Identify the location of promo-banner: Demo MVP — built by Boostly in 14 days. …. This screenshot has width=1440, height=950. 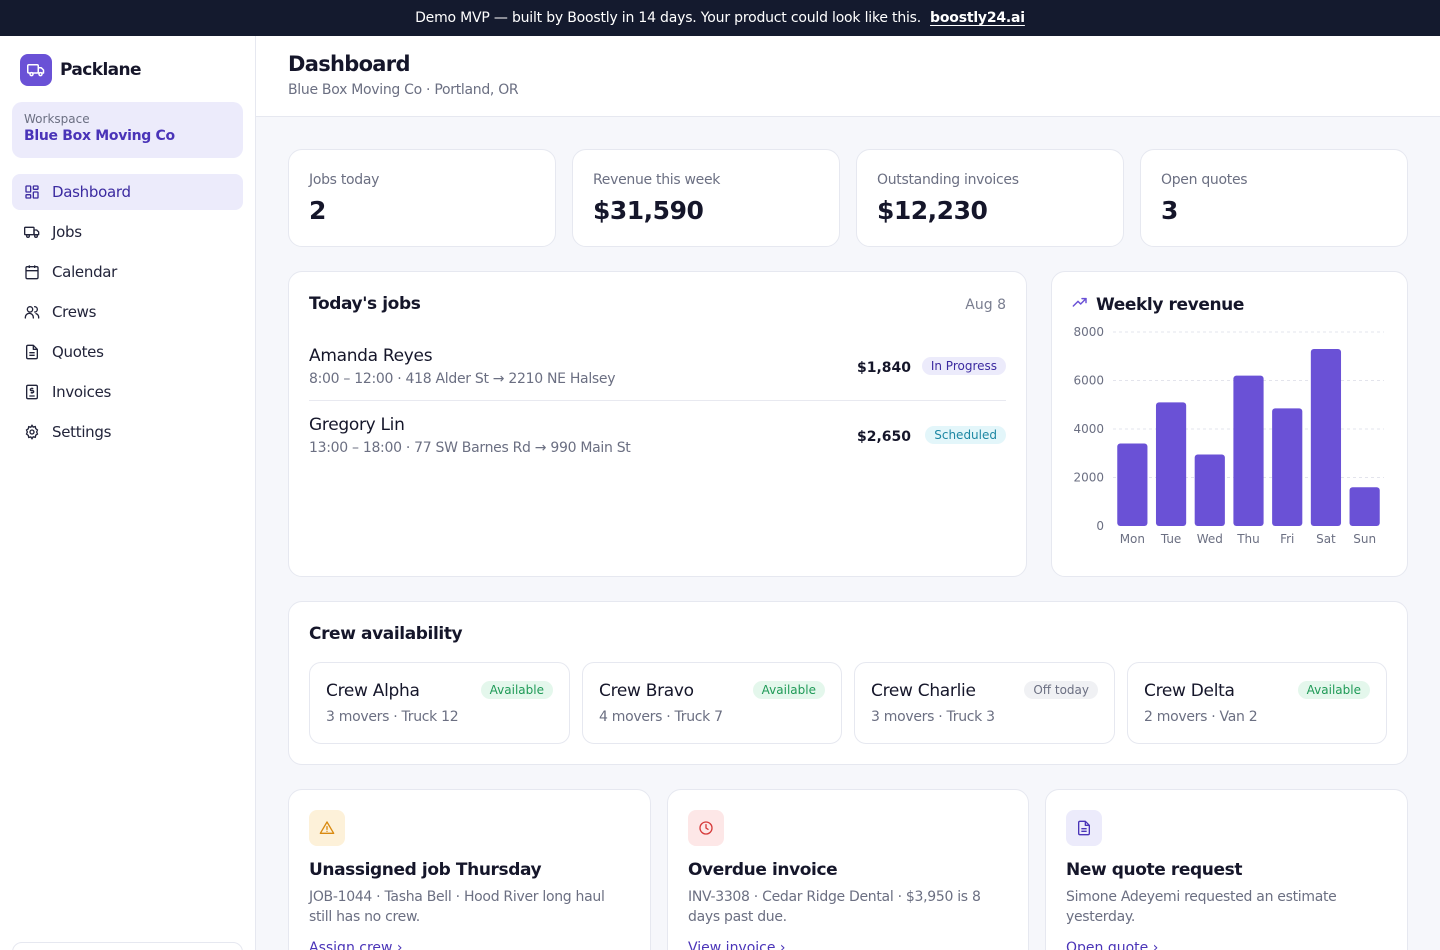
(720, 18).